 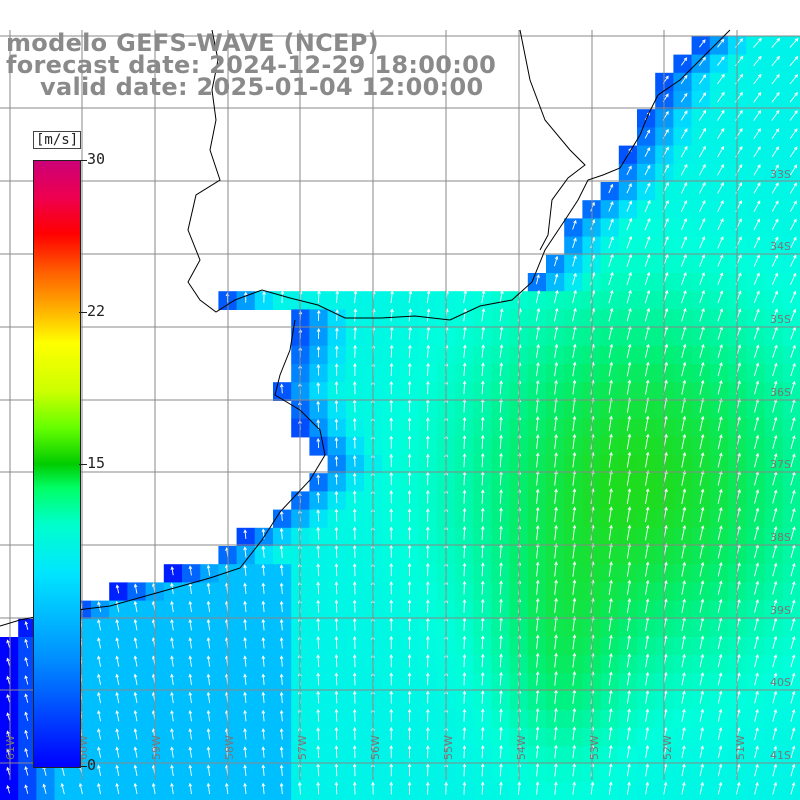 What do you see at coordinates (96, 463) in the screenshot?
I see `colorbar-tick-label: 15` at bounding box center [96, 463].